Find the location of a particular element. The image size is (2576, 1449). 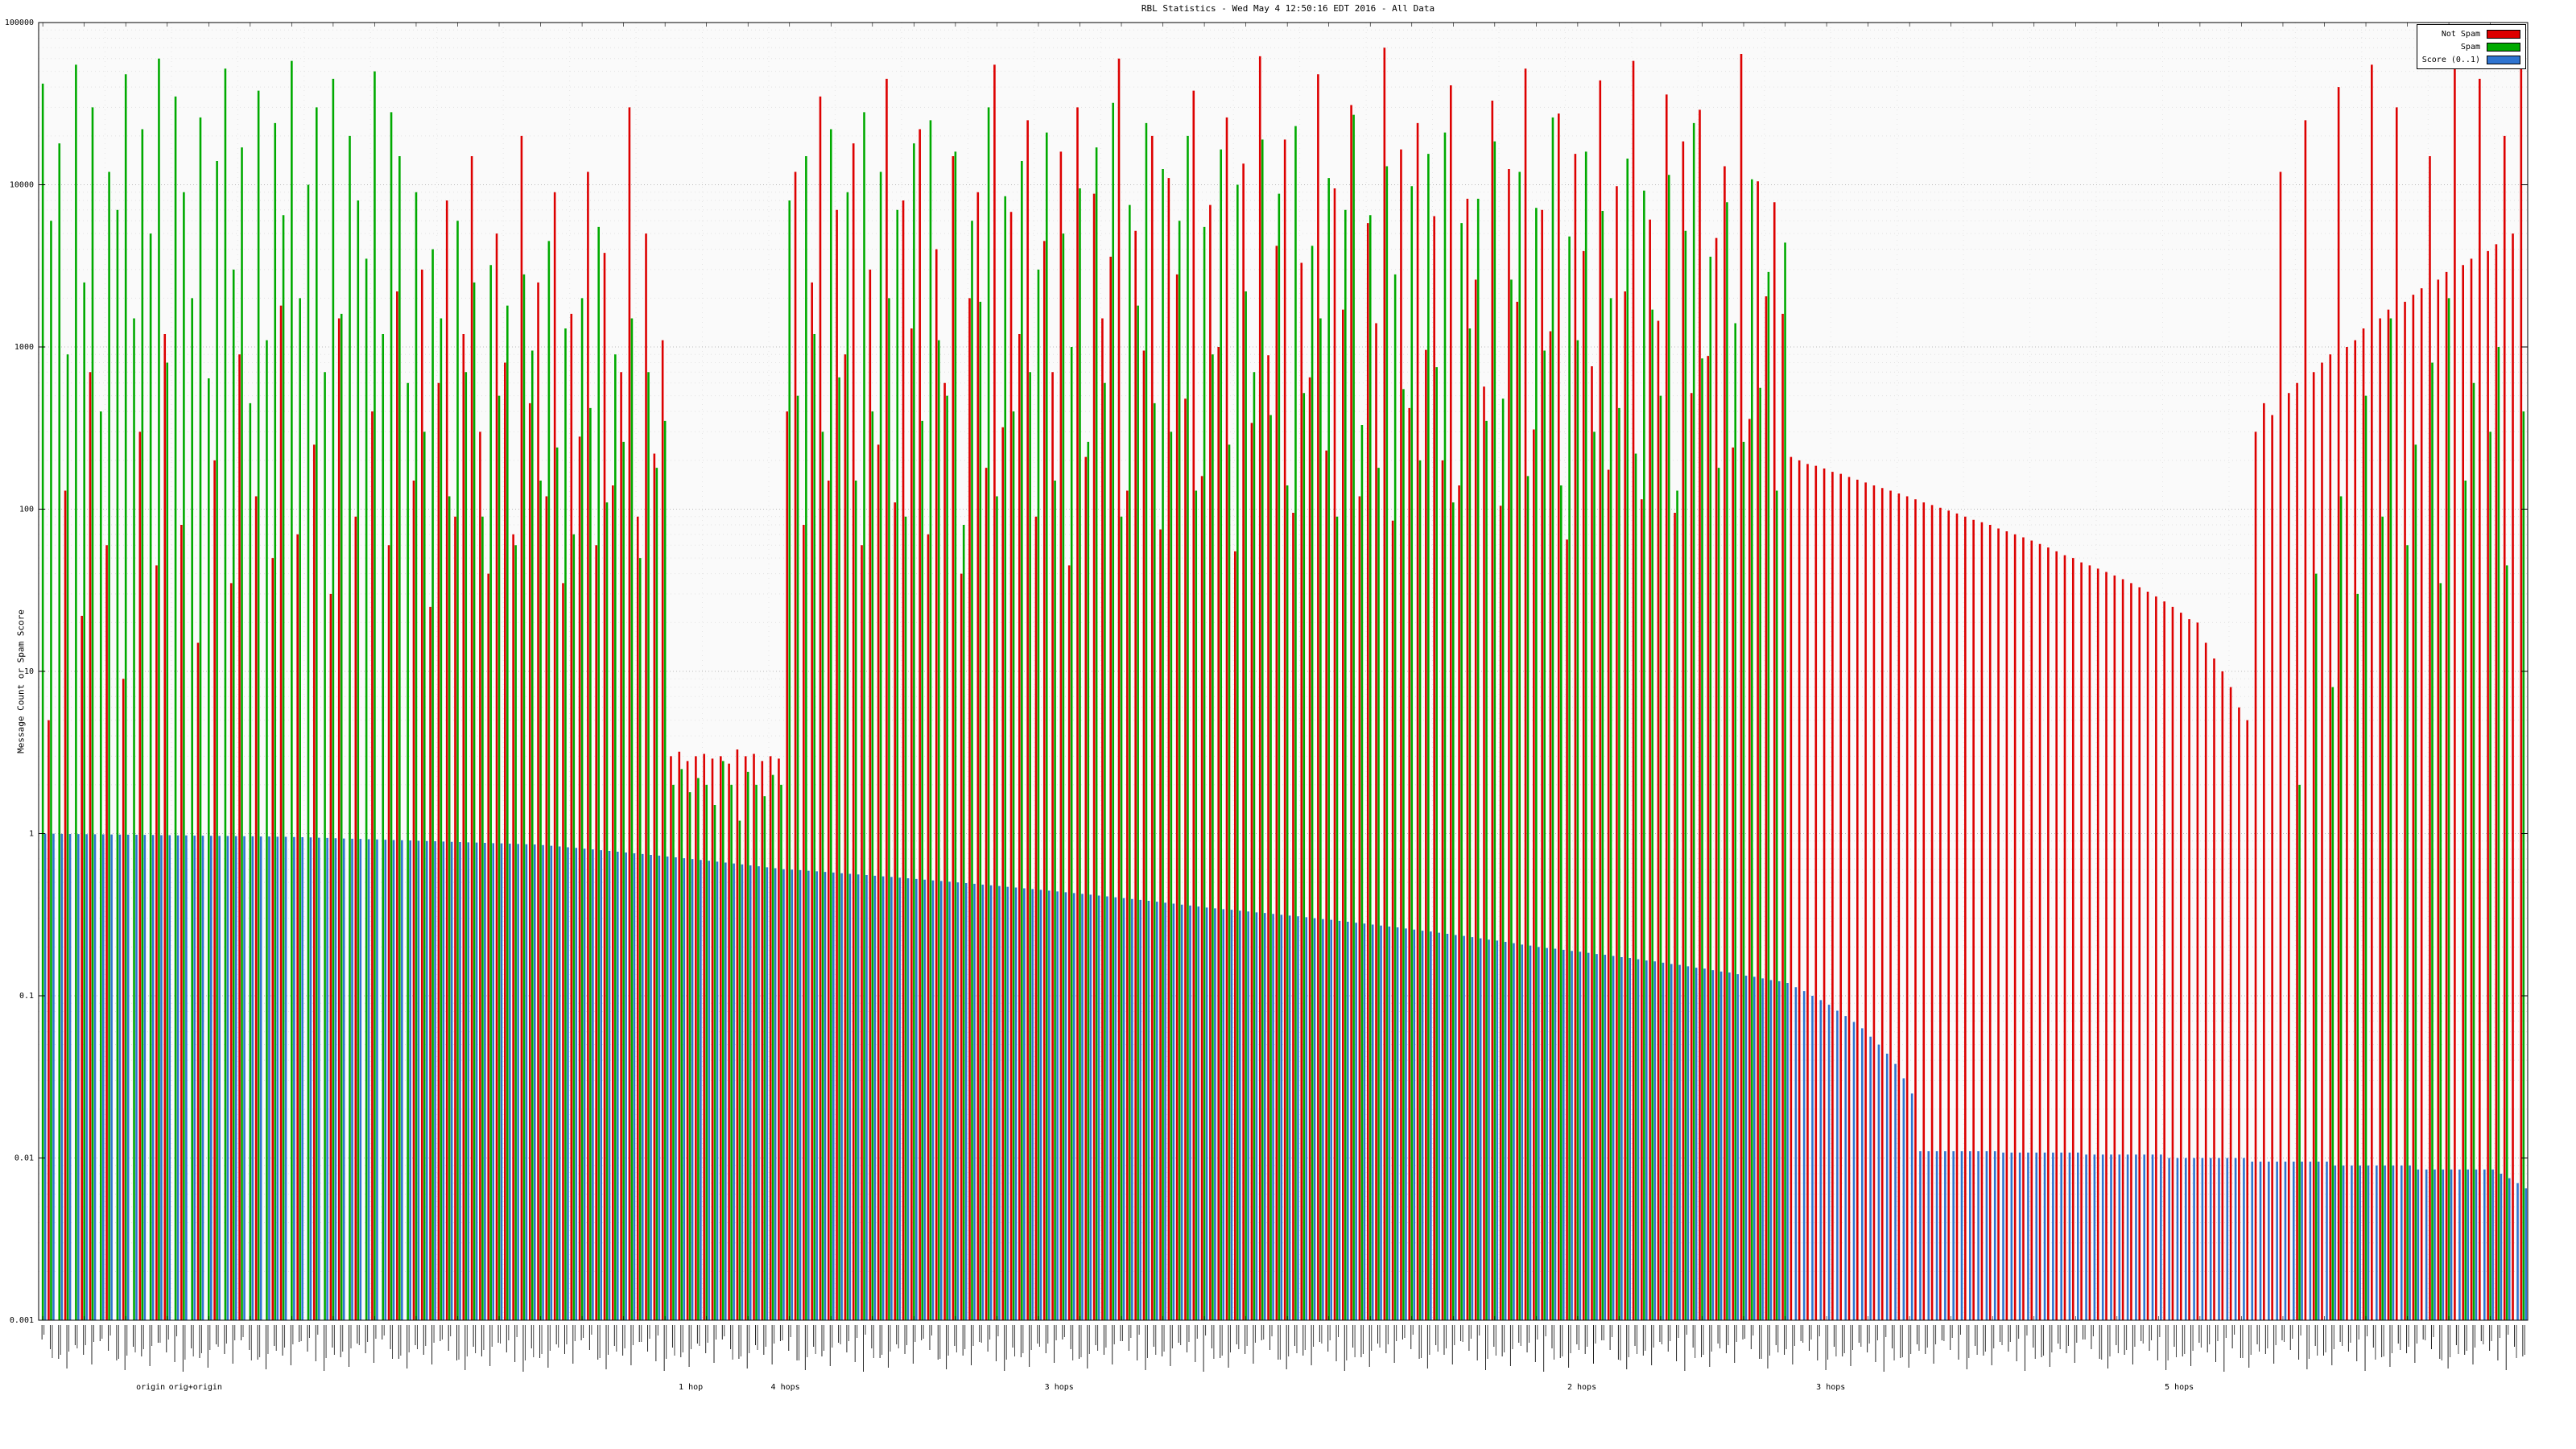

svg-text: 0.001 is located at coordinates (22, 1320).